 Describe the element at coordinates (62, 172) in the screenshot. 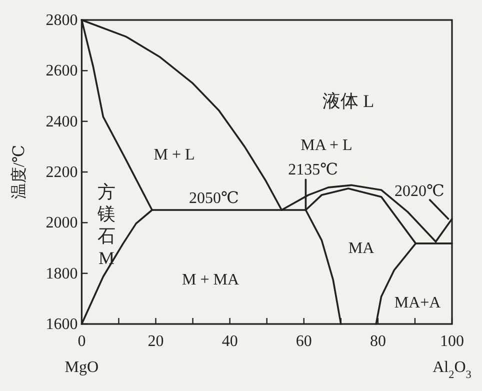

I see `y-tick-label: 2200` at that location.